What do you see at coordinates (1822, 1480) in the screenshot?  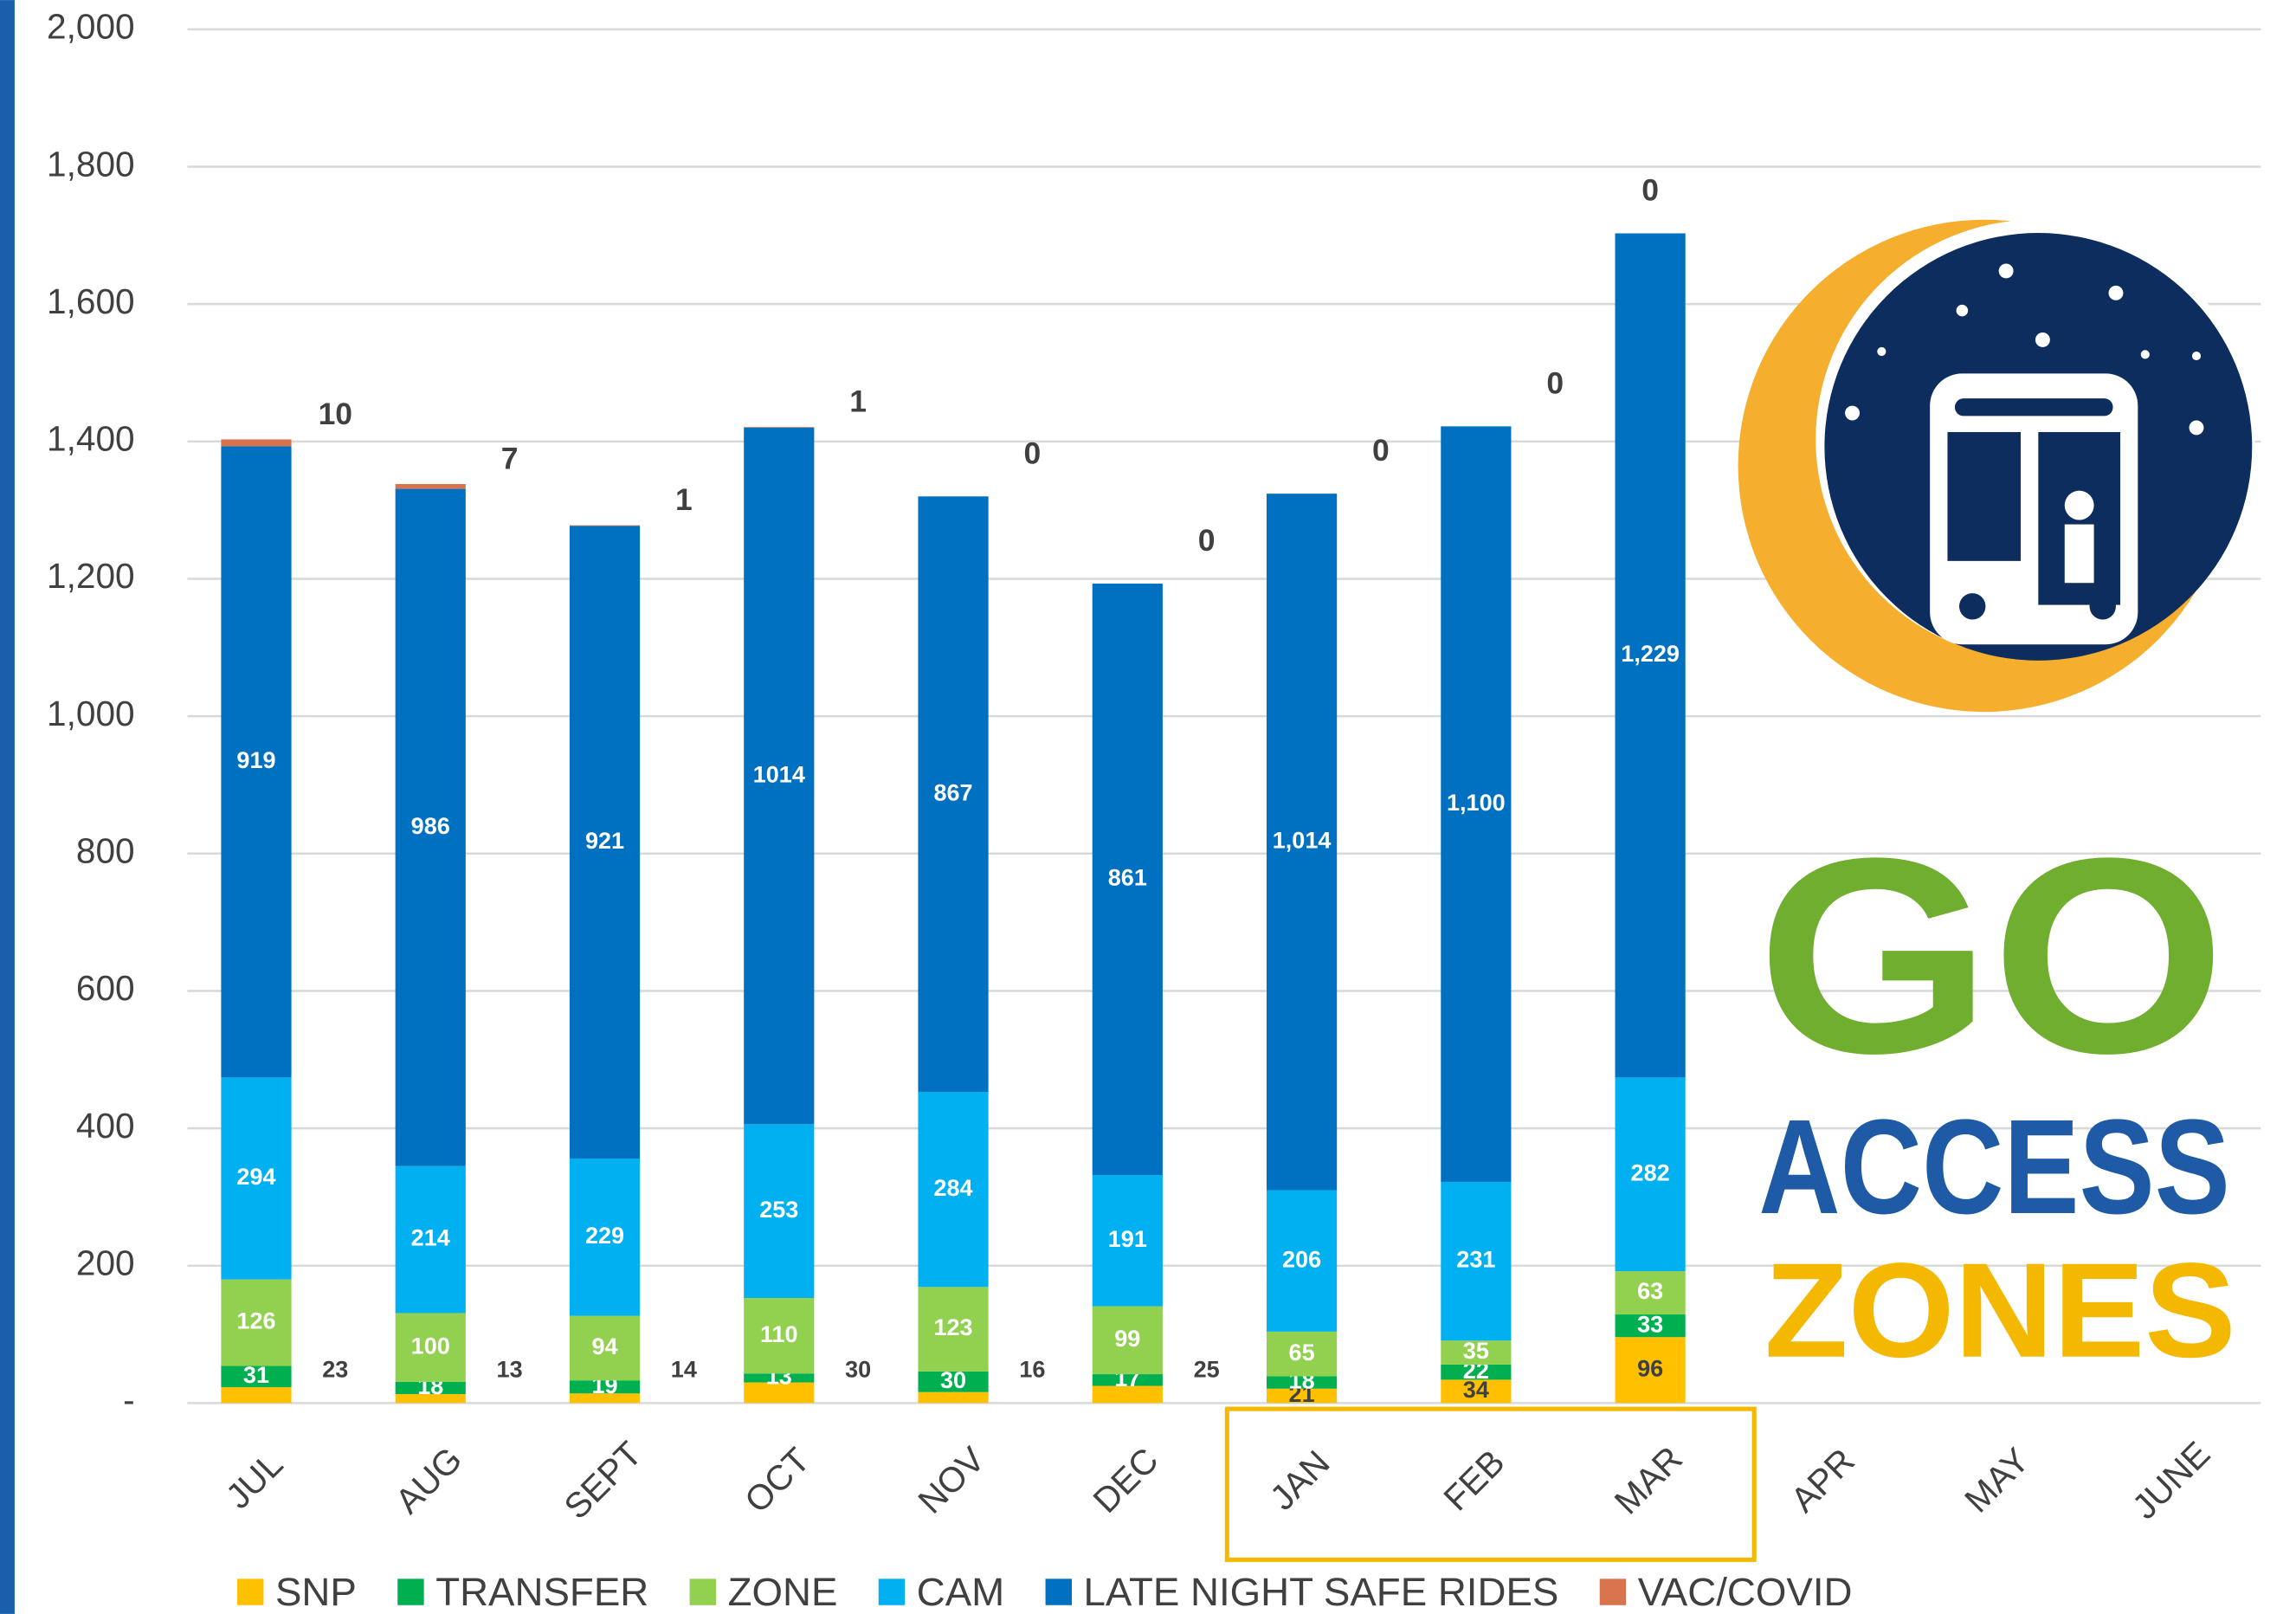 I see `x-tick-label: APR` at bounding box center [1822, 1480].